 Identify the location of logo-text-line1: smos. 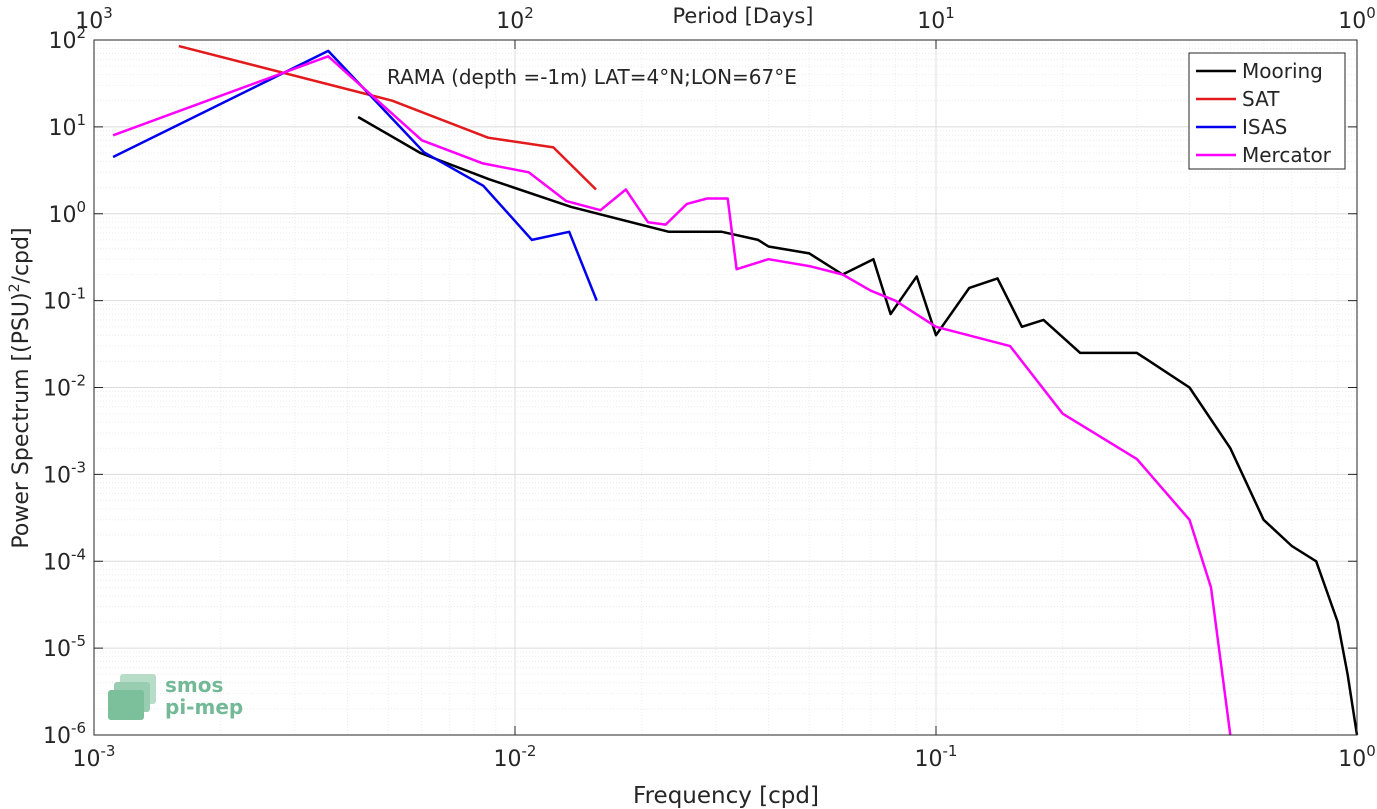
(194, 685).